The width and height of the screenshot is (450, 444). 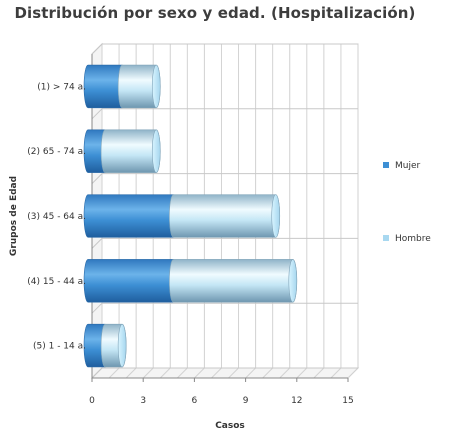 What do you see at coordinates (386, 165) in the screenshot?
I see `legend-swatch-mujer` at bounding box center [386, 165].